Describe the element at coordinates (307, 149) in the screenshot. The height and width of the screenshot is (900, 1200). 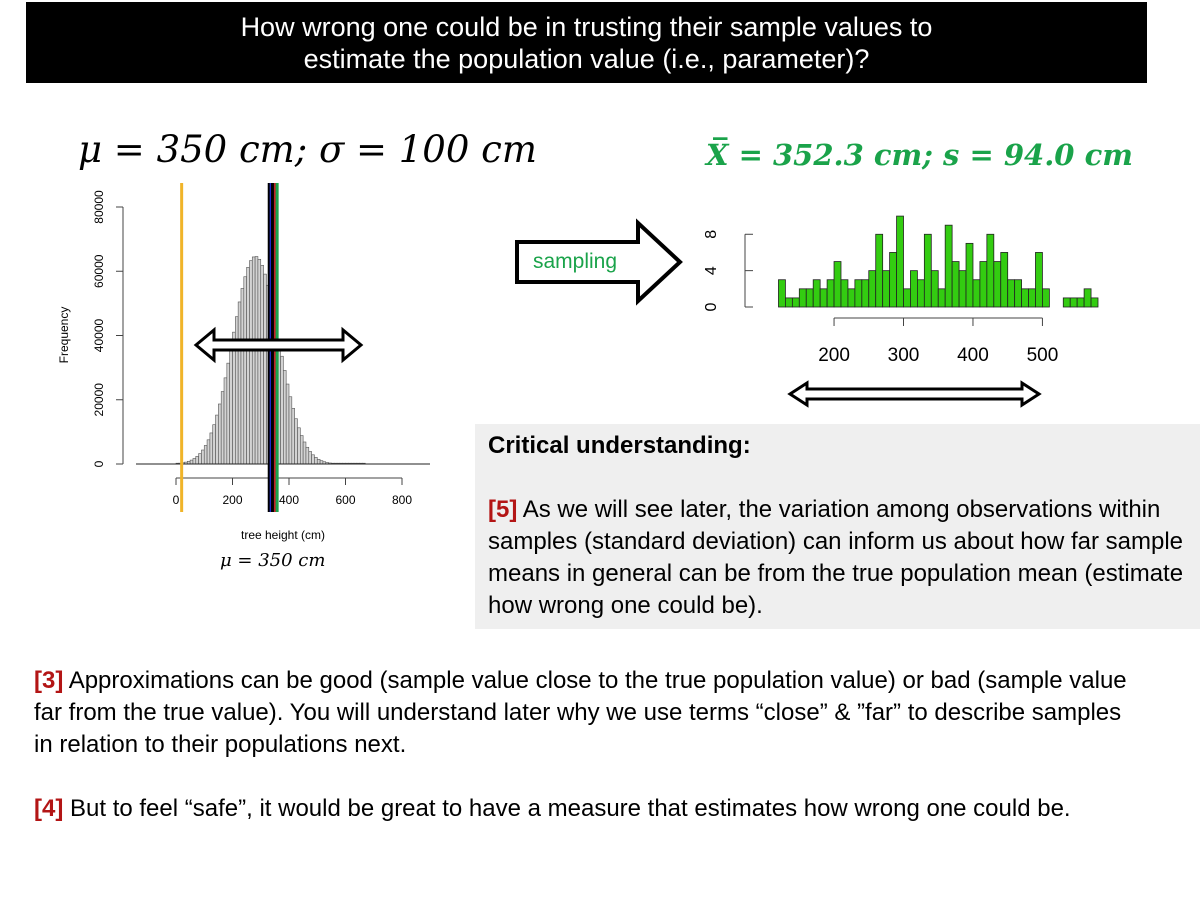
I see `population-params-label: μ = 350 cm; σ = 100 cm` at that location.